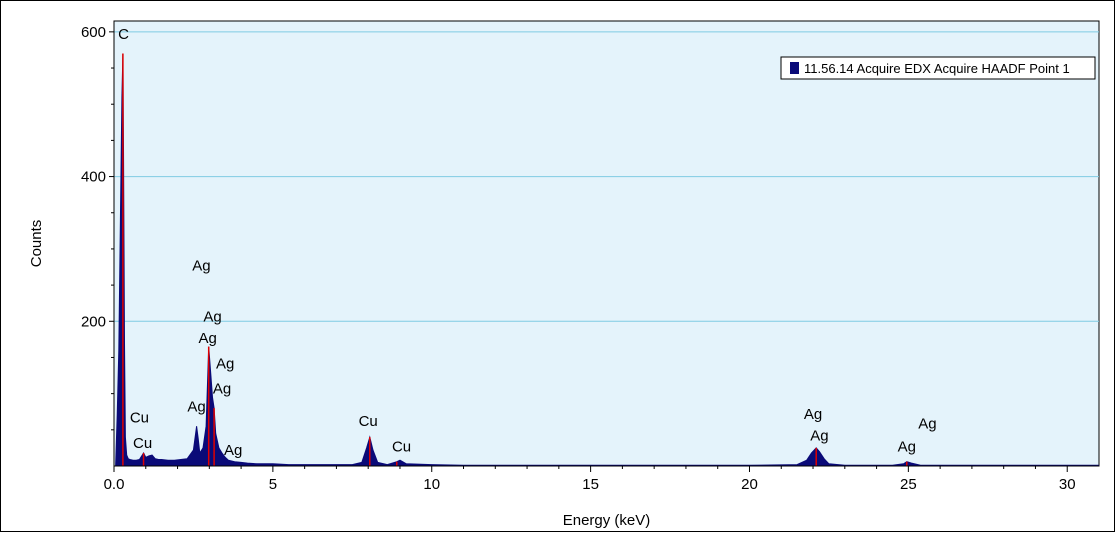  I want to click on y-tick-label: 200, so click(93, 321).